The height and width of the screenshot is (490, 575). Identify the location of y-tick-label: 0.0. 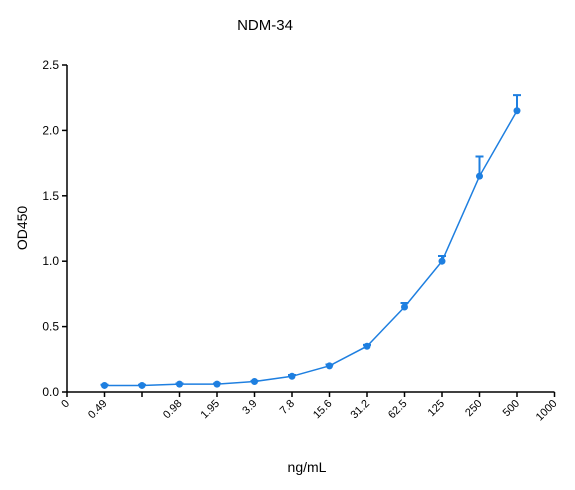
(50, 392).